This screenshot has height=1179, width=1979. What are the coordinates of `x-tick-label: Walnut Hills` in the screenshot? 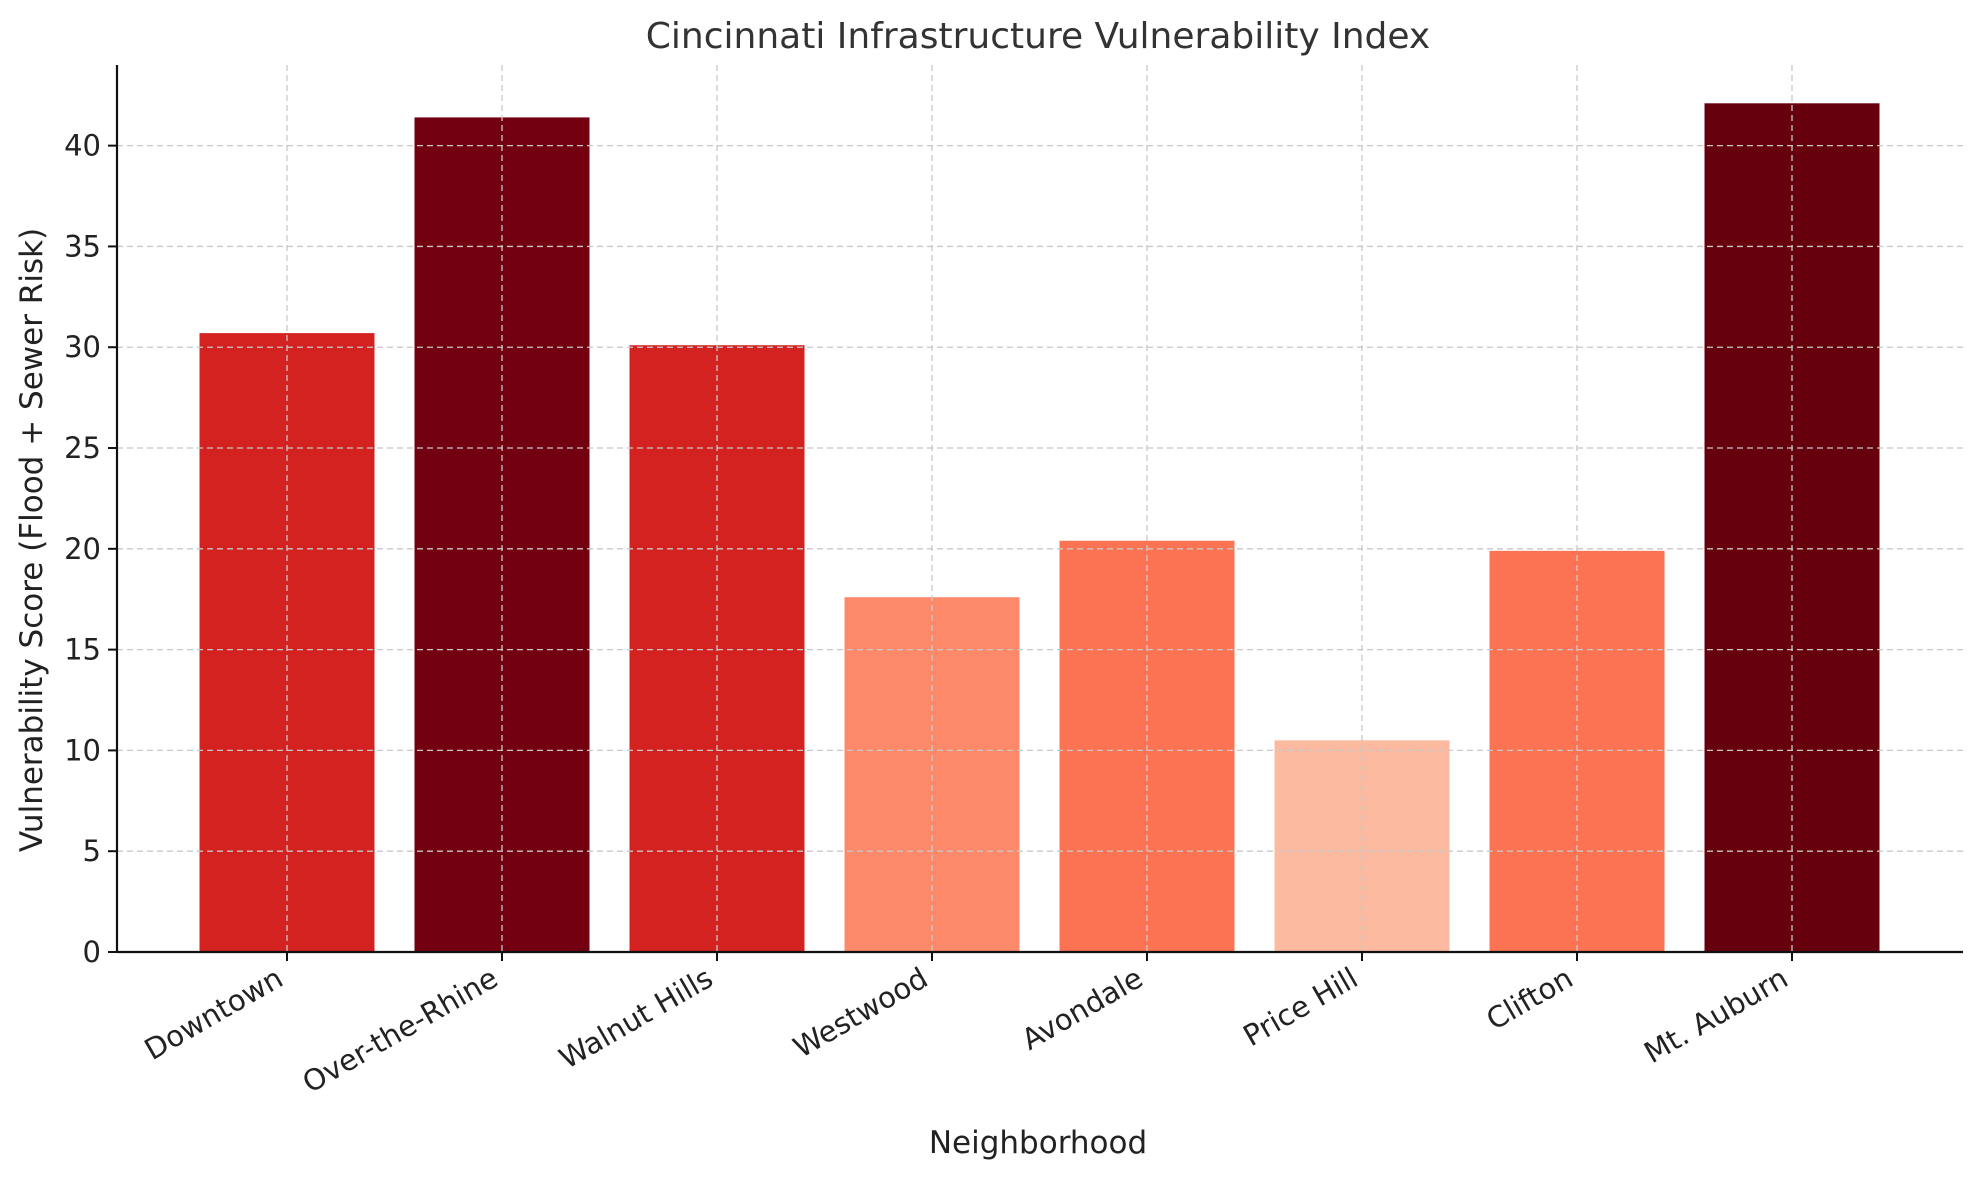 It's located at (635, 1018).